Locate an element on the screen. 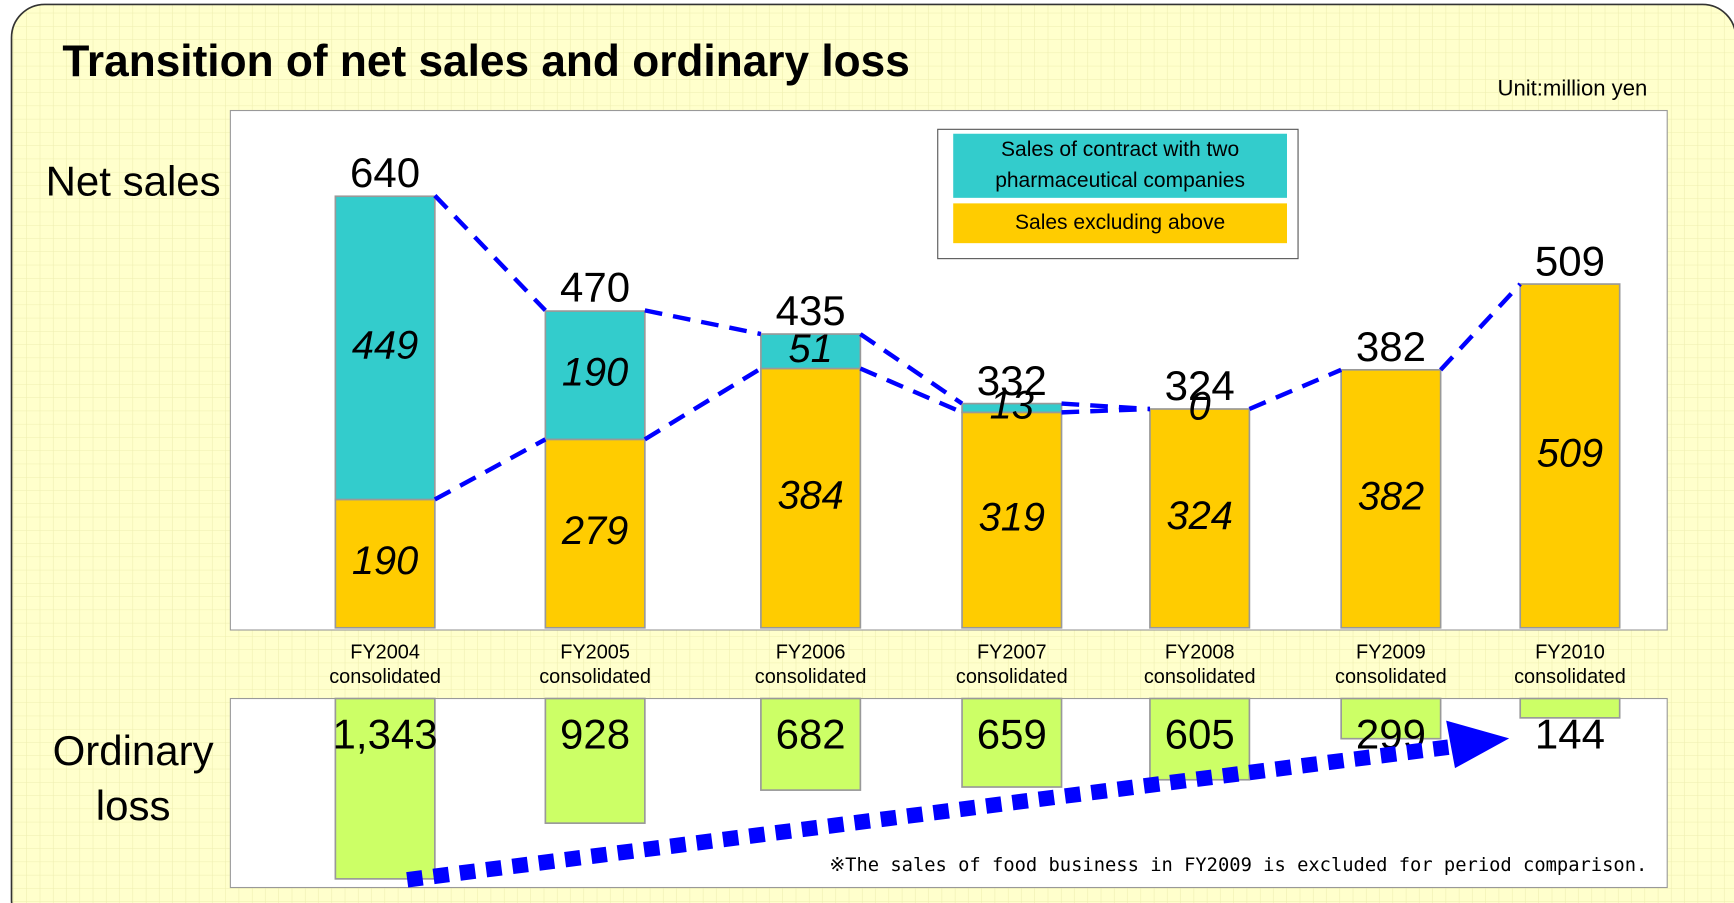 This screenshot has width=1734, height=903. category: FY2008 consolidated is located at coordinates (1199, 664).